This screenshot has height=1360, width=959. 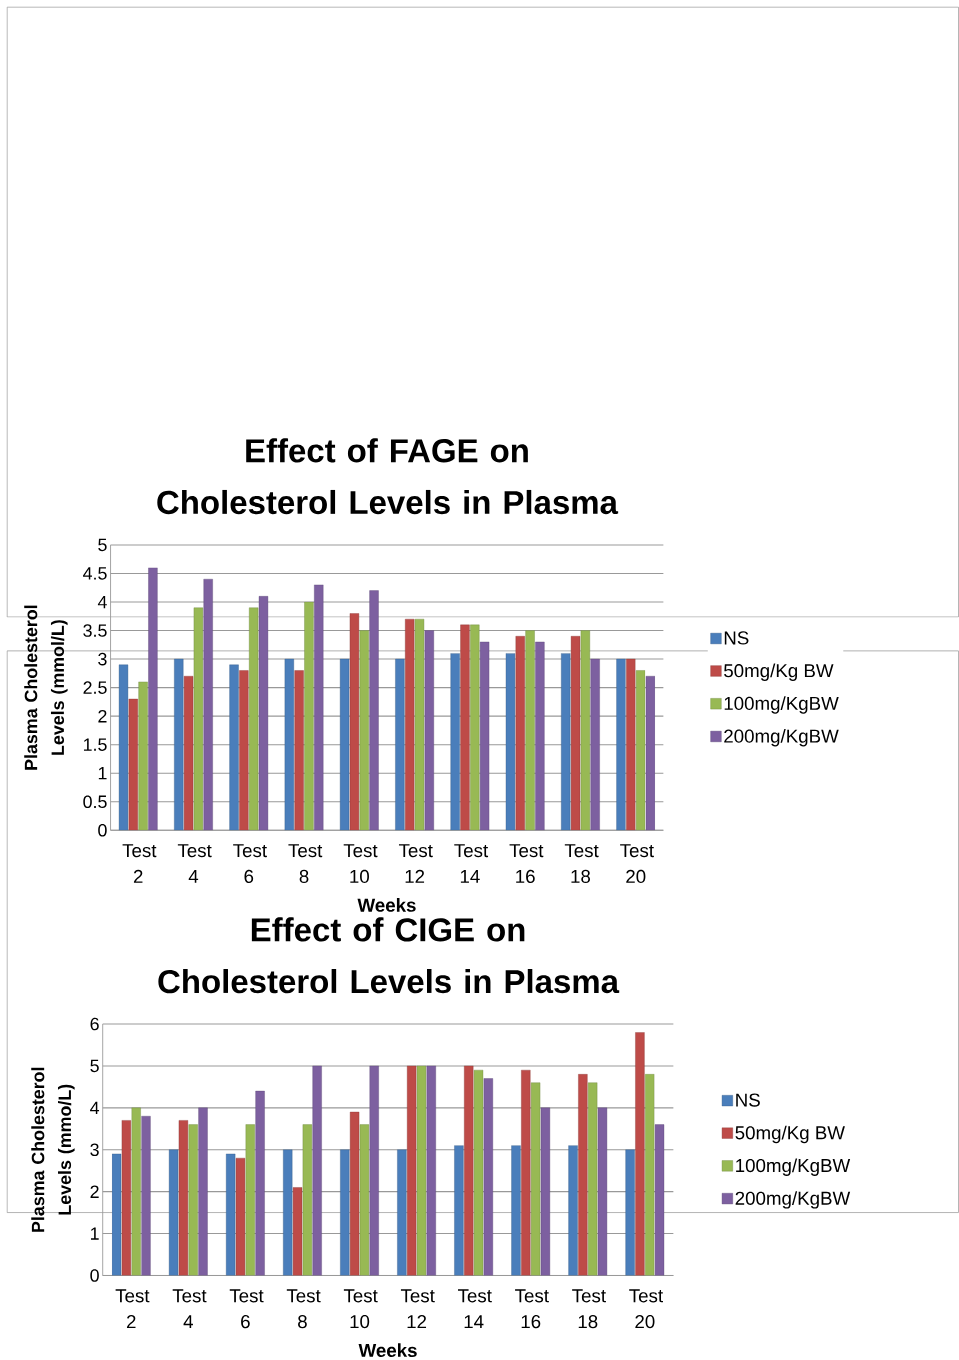 What do you see at coordinates (389, 955) in the screenshot?
I see `chart-title: Effect of CIGE on Cholesterol Levels in Plasma` at bounding box center [389, 955].